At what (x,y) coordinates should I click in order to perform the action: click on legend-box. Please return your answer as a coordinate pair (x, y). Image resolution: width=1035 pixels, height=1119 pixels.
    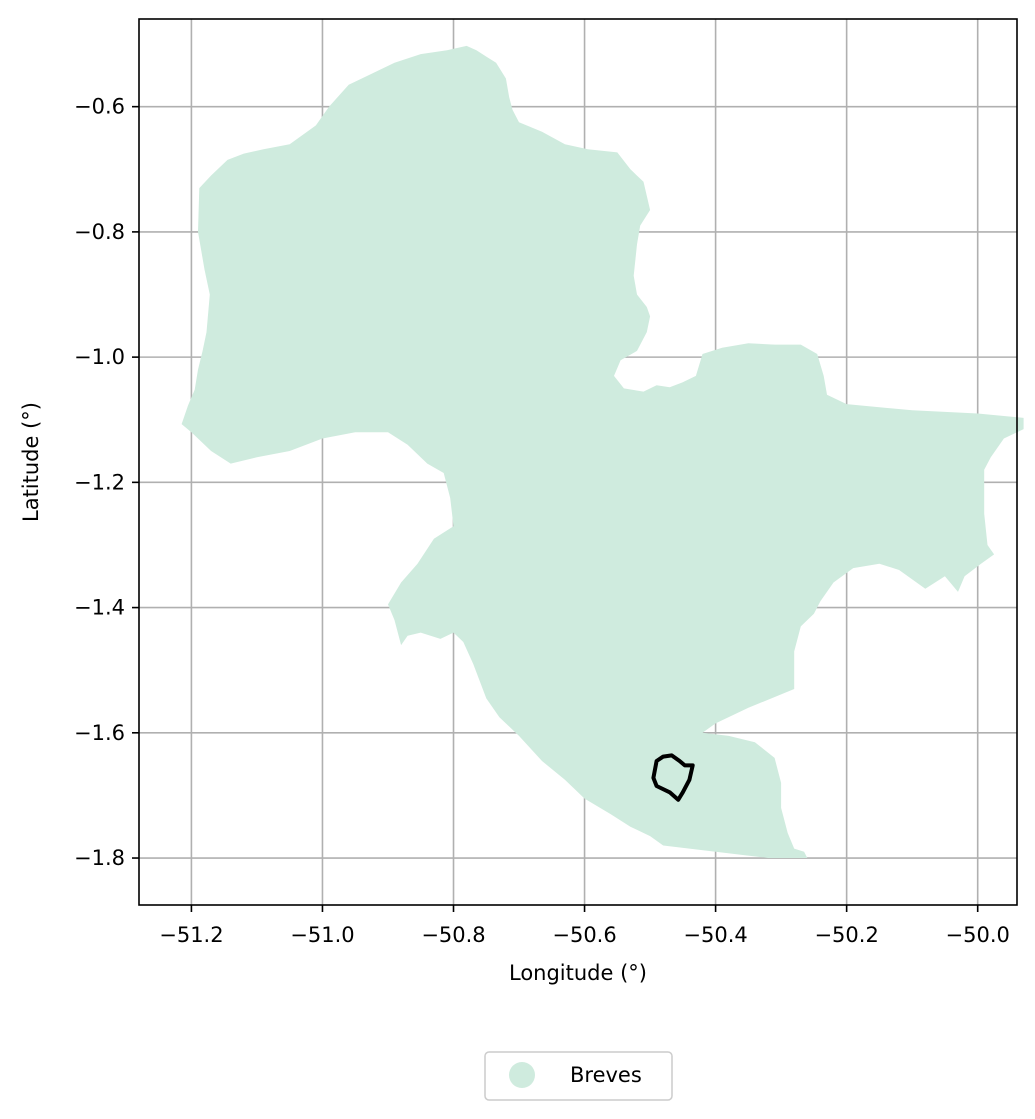
    Looking at the image, I should click on (578, 1076).